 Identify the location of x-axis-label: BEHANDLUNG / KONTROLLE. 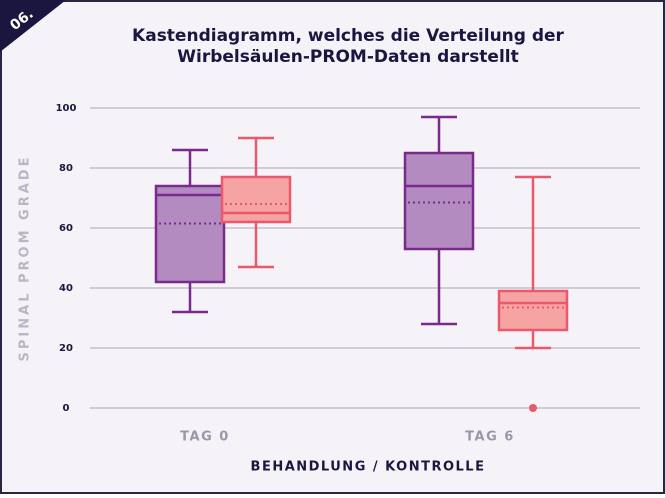
(368, 467).